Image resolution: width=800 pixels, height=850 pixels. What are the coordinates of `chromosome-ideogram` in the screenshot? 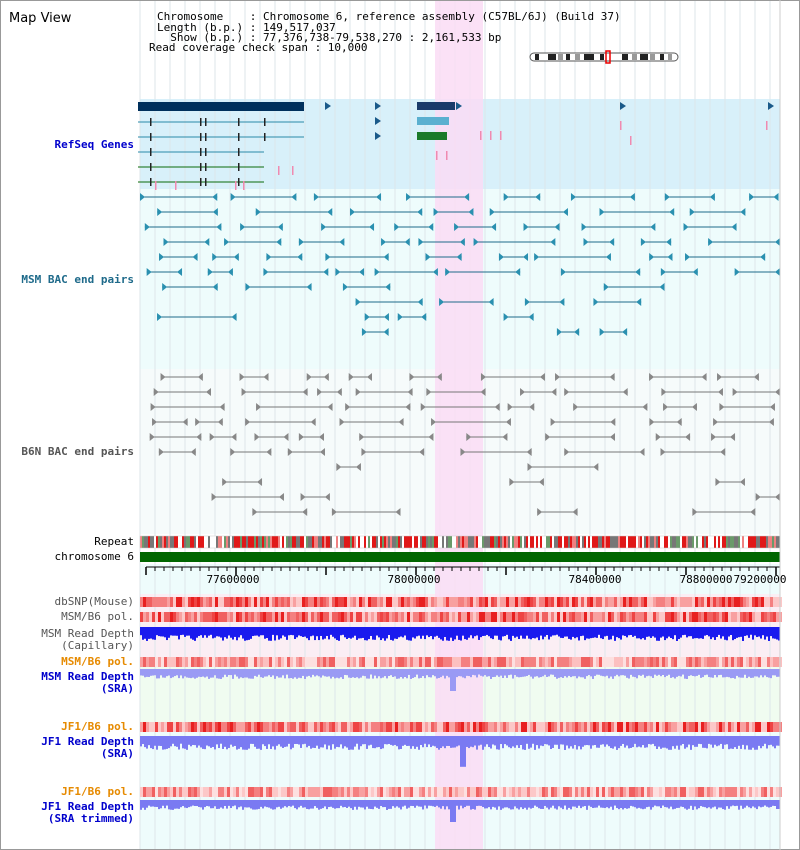 It's located at (604, 57).